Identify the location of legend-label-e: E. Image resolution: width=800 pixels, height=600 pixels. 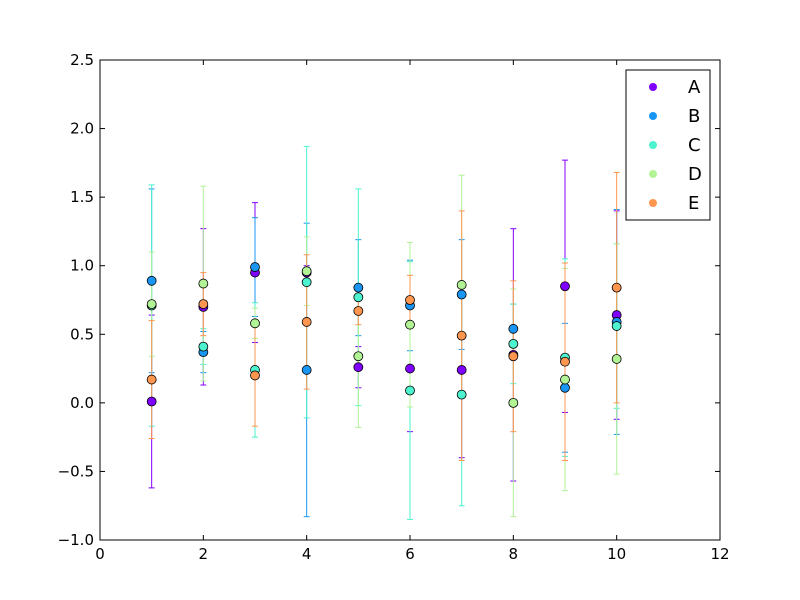
(693, 203).